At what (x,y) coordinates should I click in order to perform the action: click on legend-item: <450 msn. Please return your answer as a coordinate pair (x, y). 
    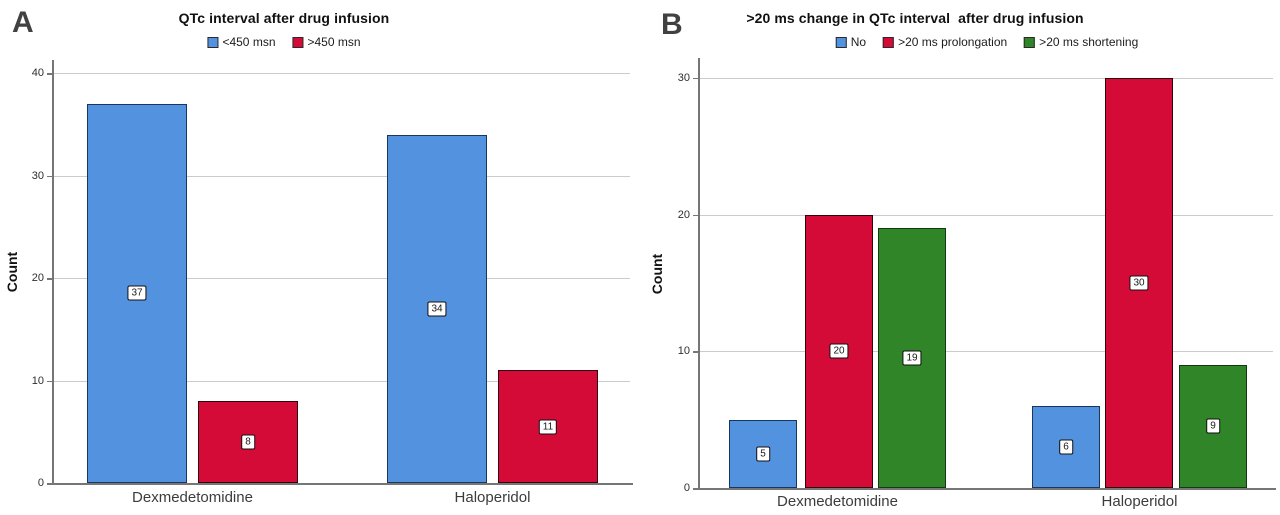
    Looking at the image, I should click on (241, 42).